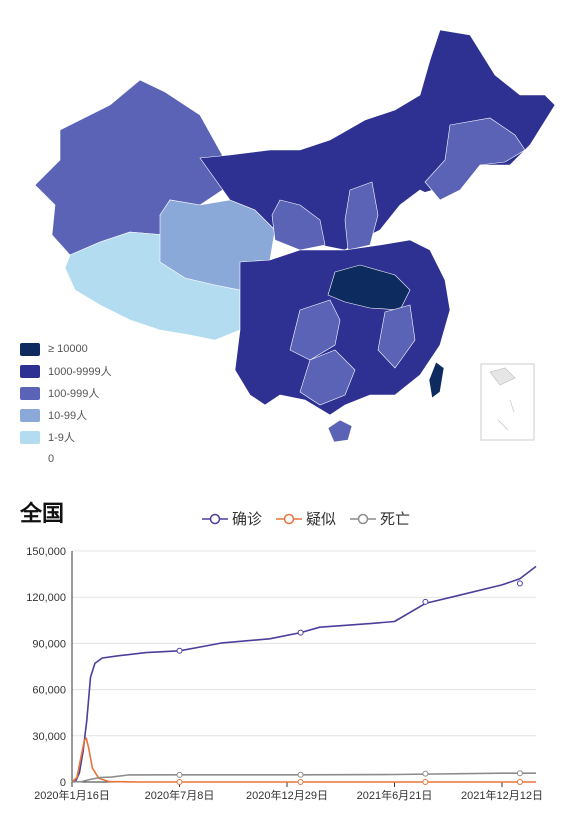 The height and width of the screenshot is (832, 574). Describe the element at coordinates (395, 519) in the screenshot. I see `series-legend-label: 死亡` at that location.